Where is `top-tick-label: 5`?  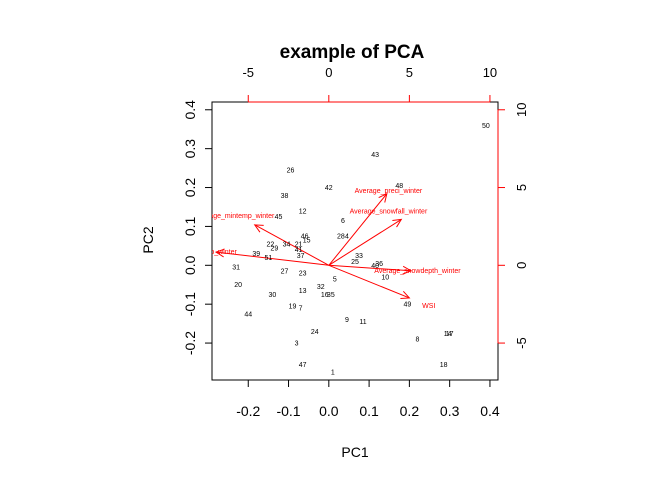
top-tick-label: 5 is located at coordinates (409, 72).